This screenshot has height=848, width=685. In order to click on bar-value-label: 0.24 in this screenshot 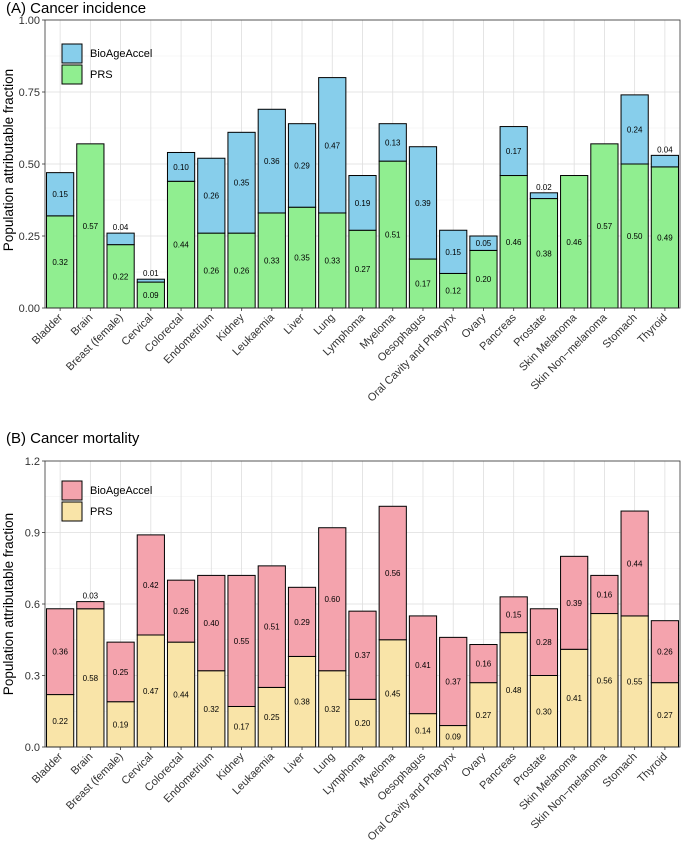, I will do `click(635, 129)`.